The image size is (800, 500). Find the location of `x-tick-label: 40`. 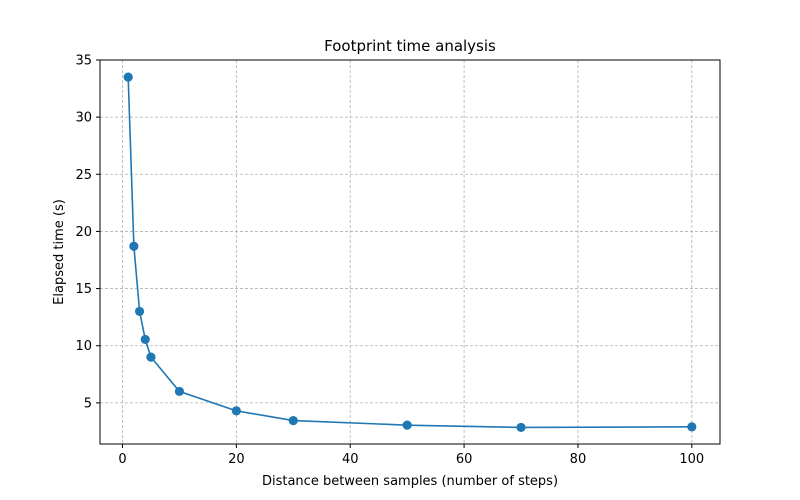

x-tick-label: 40 is located at coordinates (350, 459).